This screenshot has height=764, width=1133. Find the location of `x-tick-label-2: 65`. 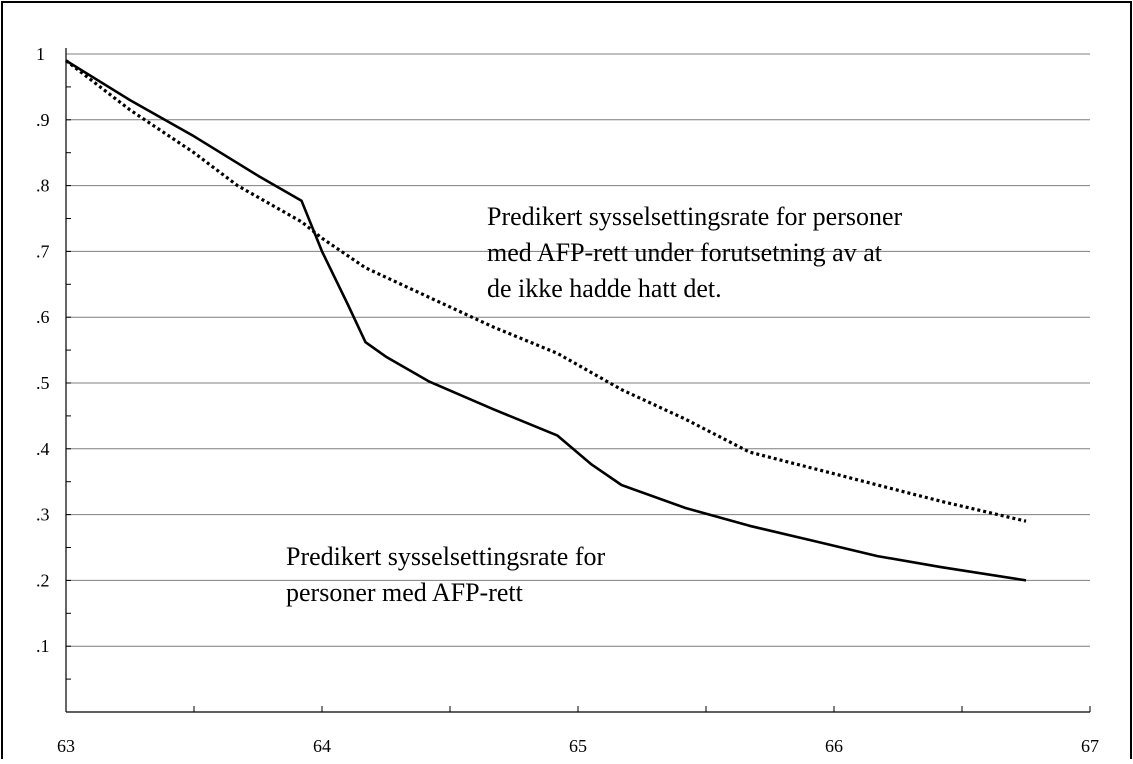

x-tick-label-2: 65 is located at coordinates (578, 746).